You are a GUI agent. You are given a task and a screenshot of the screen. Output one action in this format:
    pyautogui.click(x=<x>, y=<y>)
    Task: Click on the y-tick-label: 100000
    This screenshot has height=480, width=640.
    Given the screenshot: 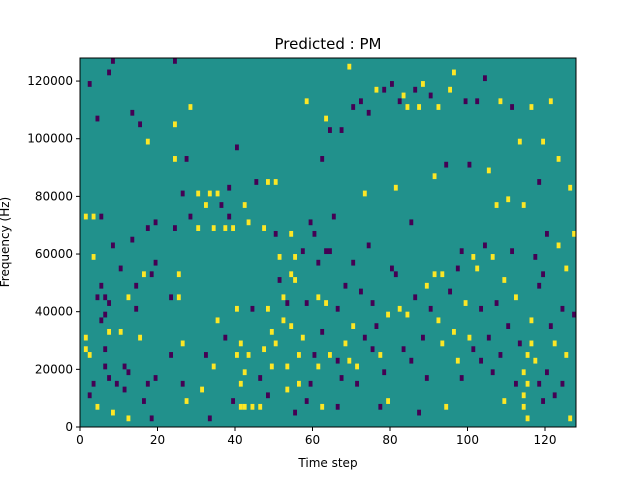 What is the action you would take?
    pyautogui.click(x=50, y=139)
    